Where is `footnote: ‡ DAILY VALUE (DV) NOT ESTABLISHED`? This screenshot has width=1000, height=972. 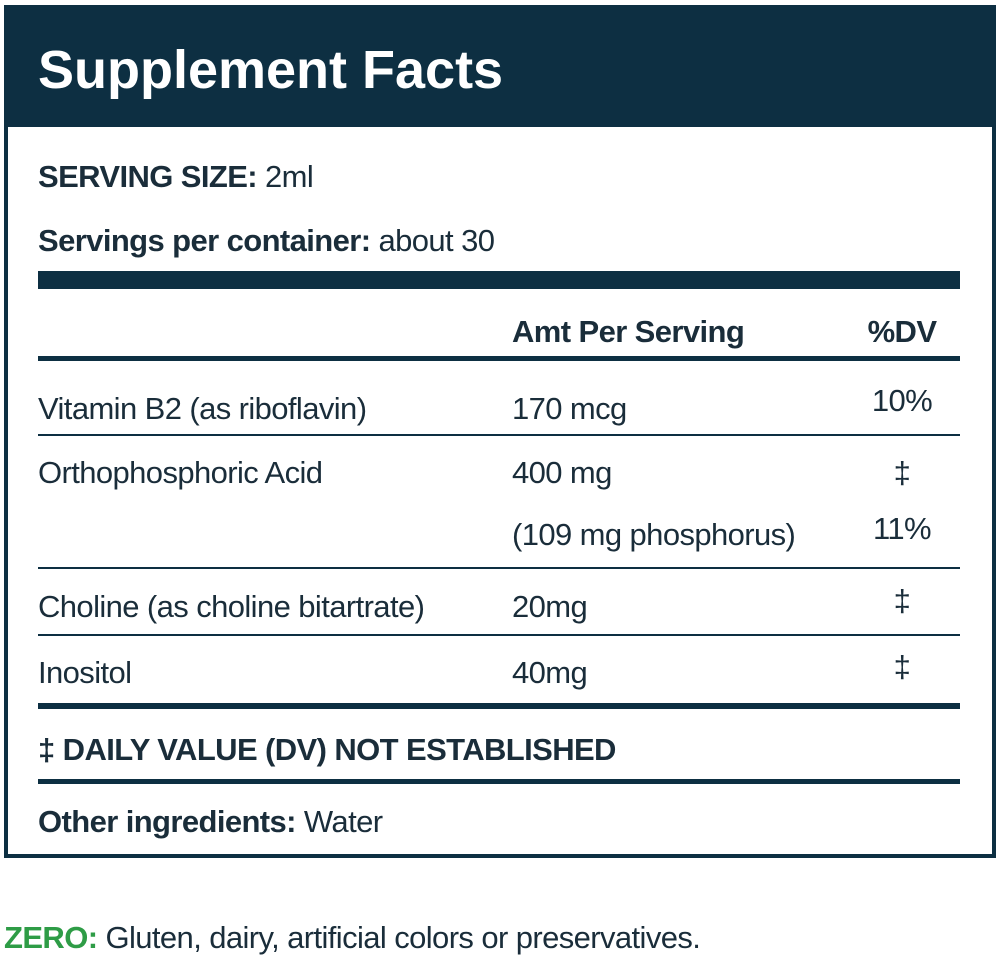
footnote: ‡ DAILY VALUE (DV) NOT ESTABLISHED is located at coordinates (327, 749).